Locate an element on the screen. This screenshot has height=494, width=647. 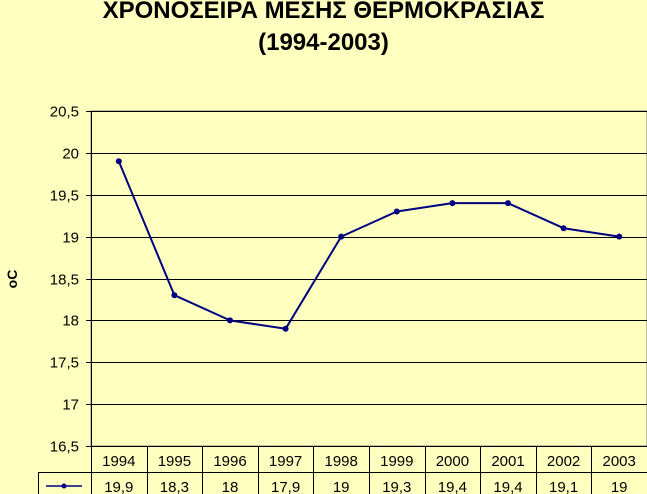
x-tick-label: 1998 is located at coordinates (341, 461).